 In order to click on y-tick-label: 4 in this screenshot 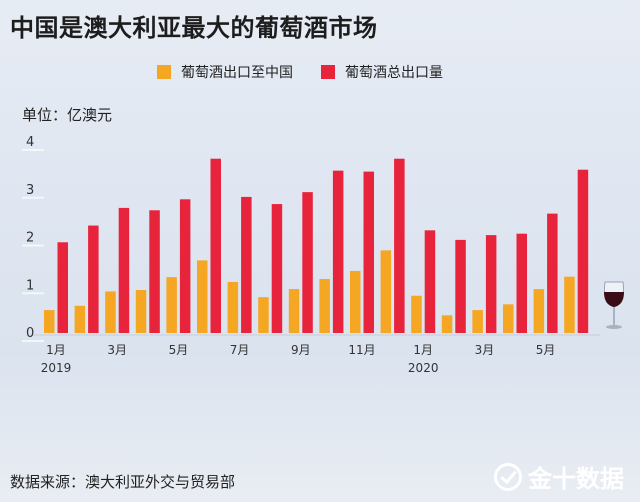, I will do `click(30, 142)`.